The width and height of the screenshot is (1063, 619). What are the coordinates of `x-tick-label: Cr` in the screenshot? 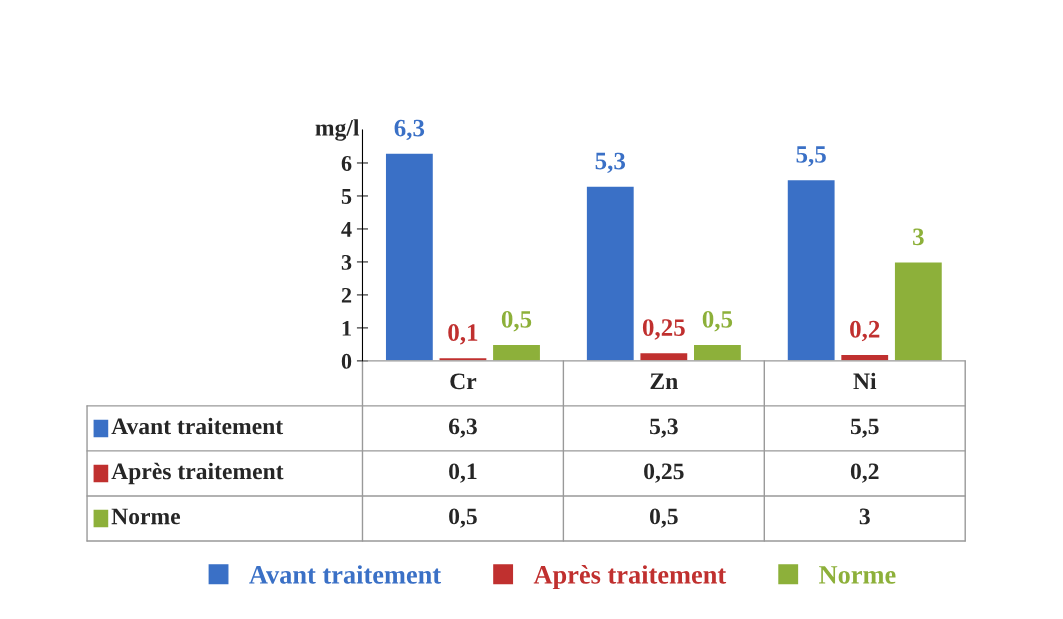 It's located at (463, 381).